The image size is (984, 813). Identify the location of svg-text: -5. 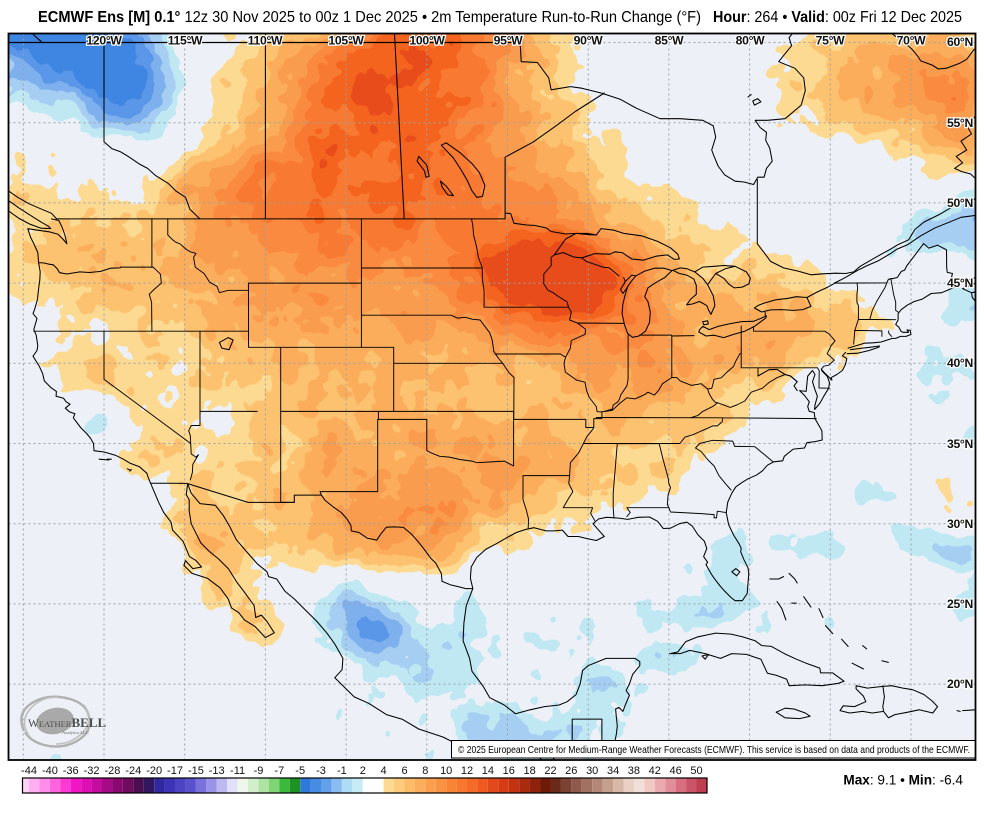
(300, 771).